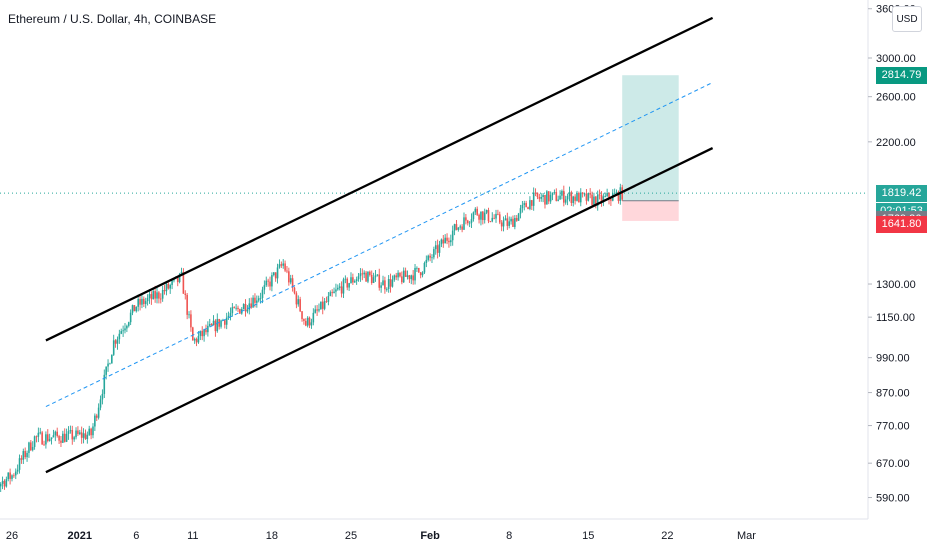  What do you see at coordinates (893, 464) in the screenshot?
I see `y-tick-label: 670.00` at bounding box center [893, 464].